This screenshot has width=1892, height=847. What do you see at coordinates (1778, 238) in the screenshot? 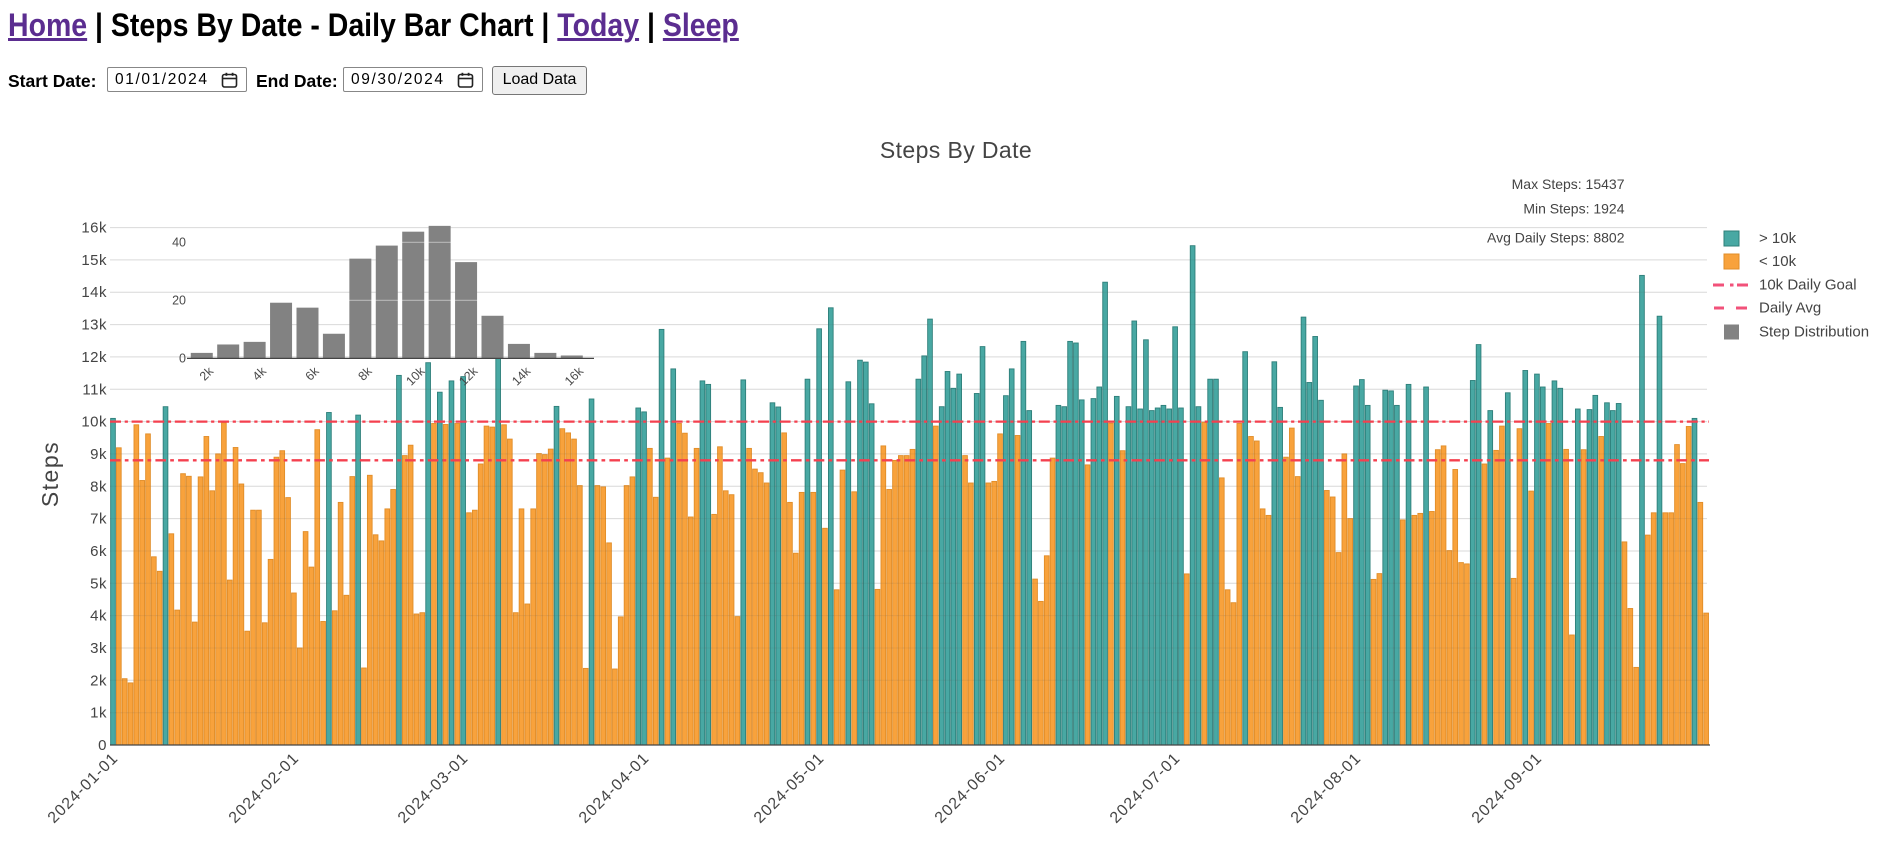
I see `svg-text: > 10k` at bounding box center [1778, 238].